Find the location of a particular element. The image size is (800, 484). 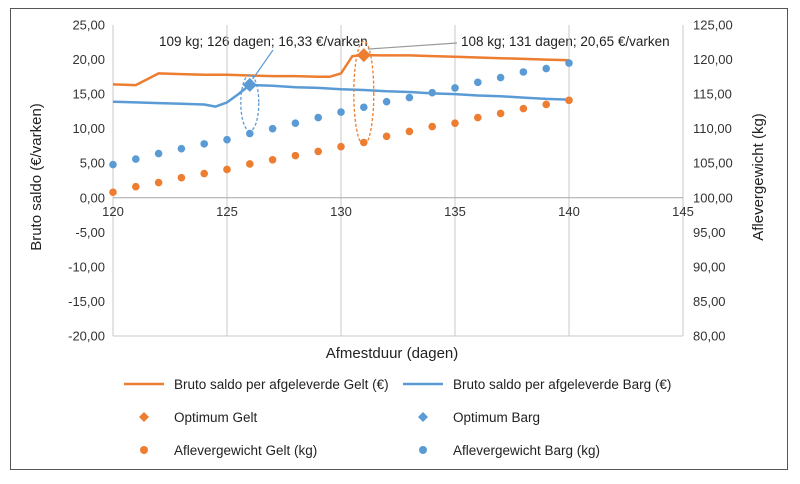

y2-tick-label: 80,00 is located at coordinates (709, 336).